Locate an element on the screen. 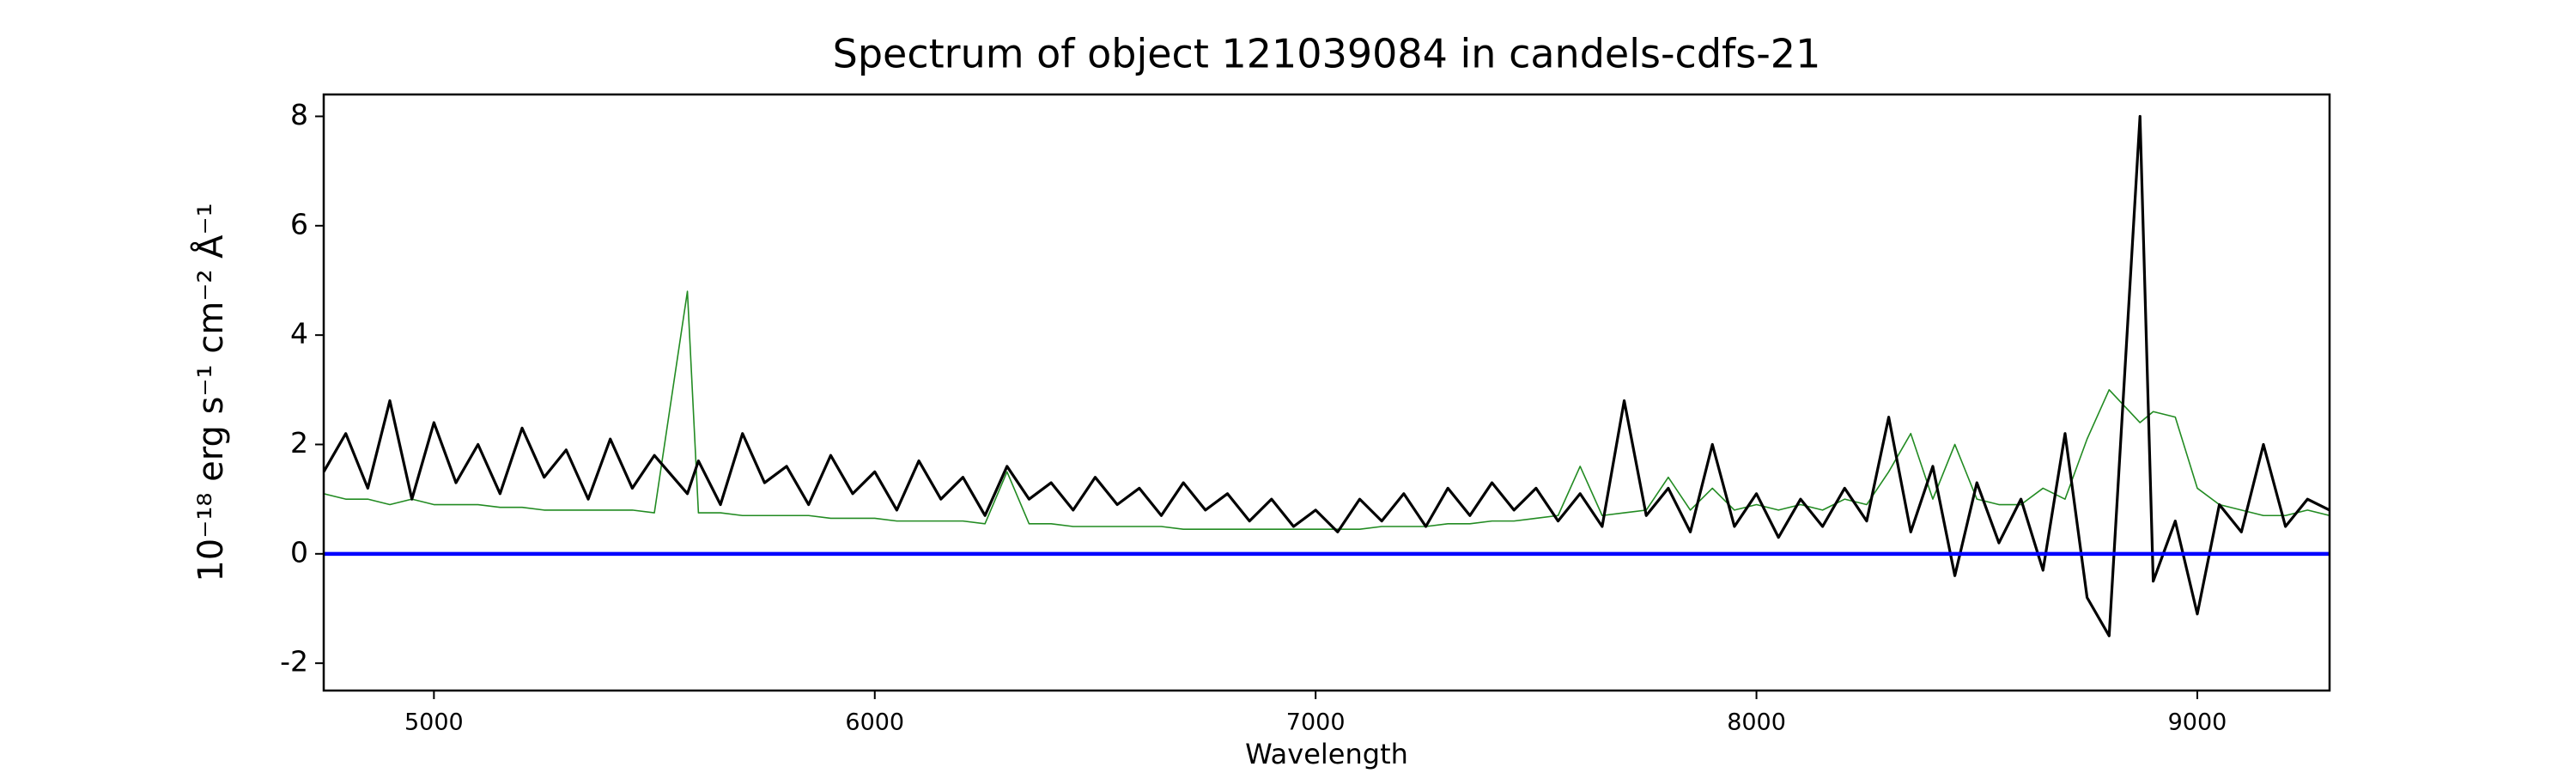  y-tick-label: -2 is located at coordinates (294, 662).